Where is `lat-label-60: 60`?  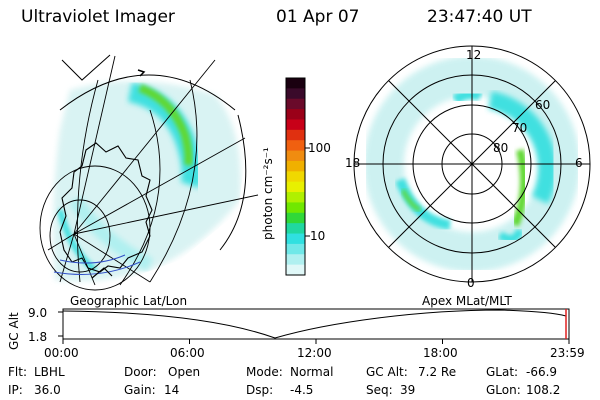 lat-label-60: 60 is located at coordinates (543, 105).